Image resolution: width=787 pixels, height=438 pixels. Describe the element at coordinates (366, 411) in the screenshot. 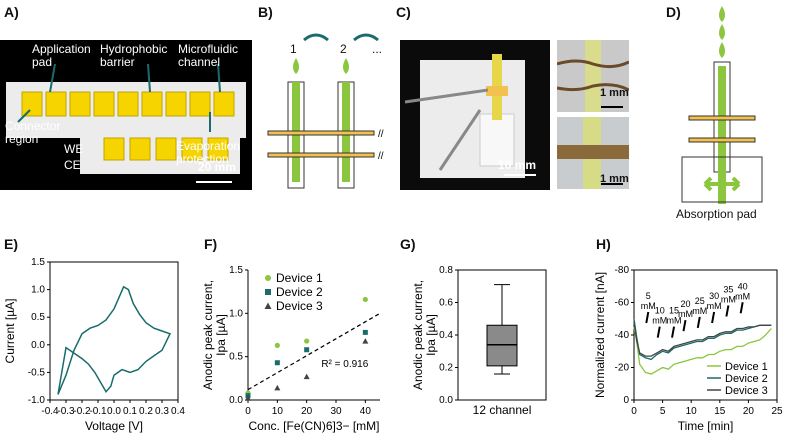

I see `x-tick-label: 40` at that location.